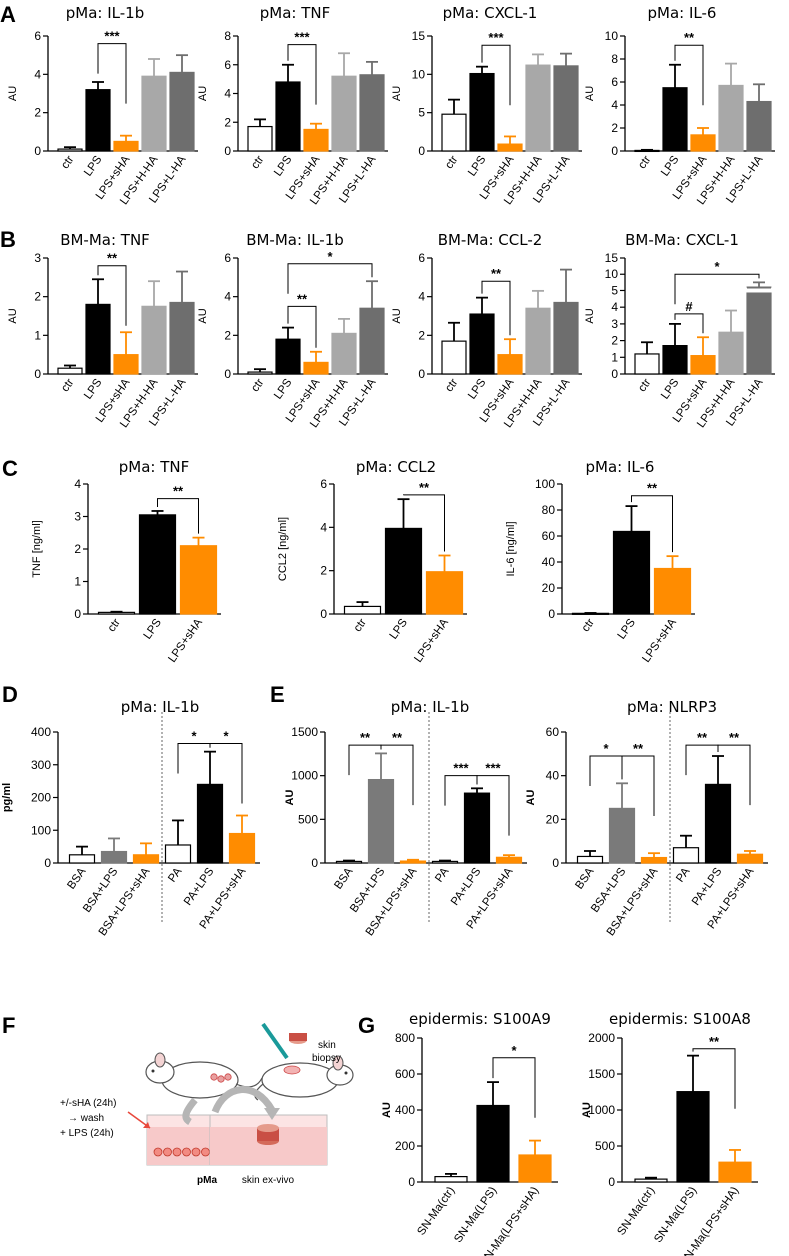  Describe the element at coordinates (511, 548) in the screenshot. I see `y-axis-label: IL-6 [ng/ml]` at that location.